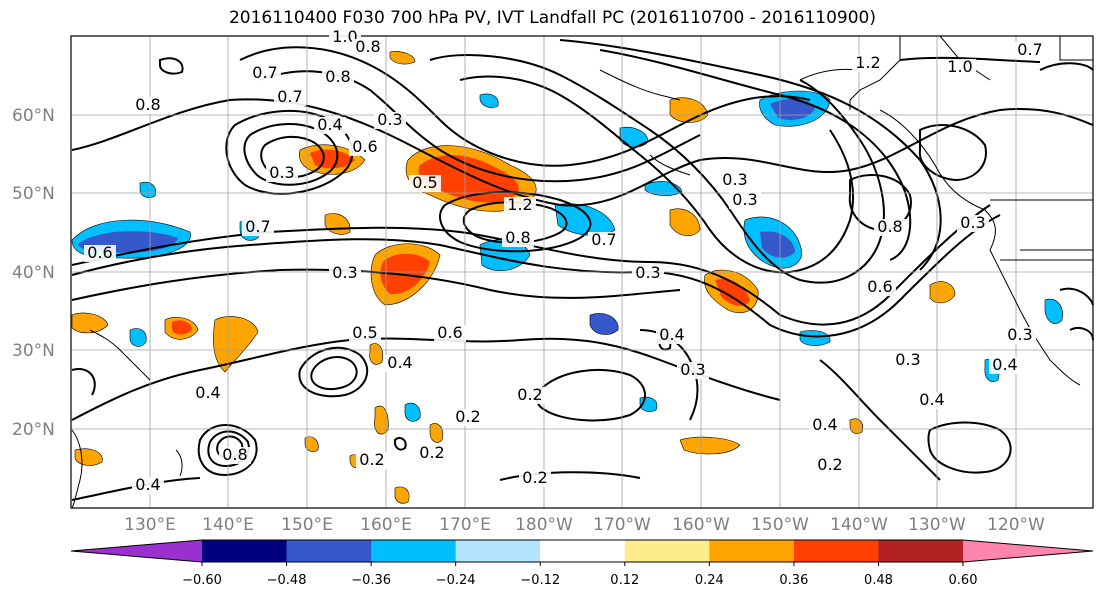 The height and width of the screenshot is (601, 1105). What do you see at coordinates (793, 580) in the screenshot?
I see `colorbar-tick-label: 0.36` at bounding box center [793, 580].